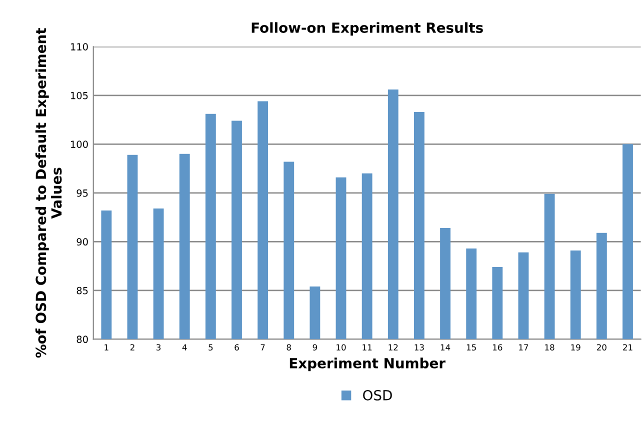 Image resolution: width=644 pixels, height=424 pixels. Describe the element at coordinates (106, 347) in the screenshot. I see `x-tick-label: 1` at that location.